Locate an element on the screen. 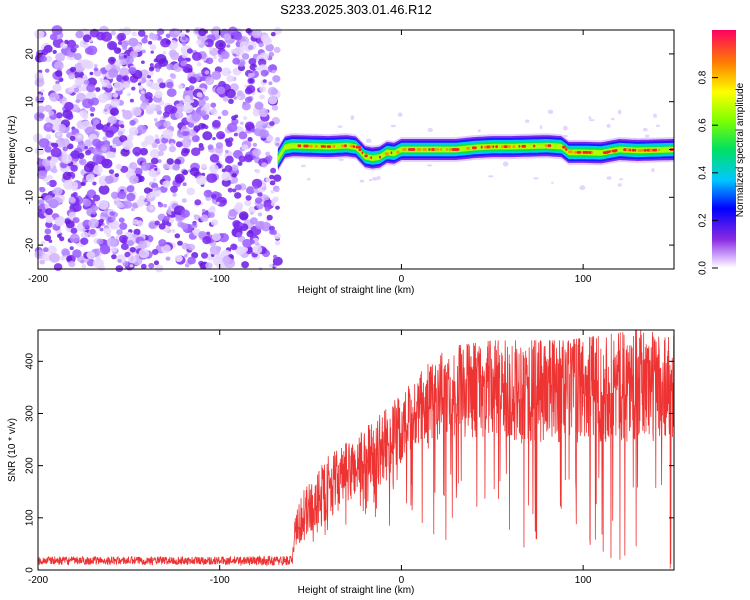 Image resolution: width=750 pixels, height=600 pixels. x-tick-label: 0 is located at coordinates (402, 580).